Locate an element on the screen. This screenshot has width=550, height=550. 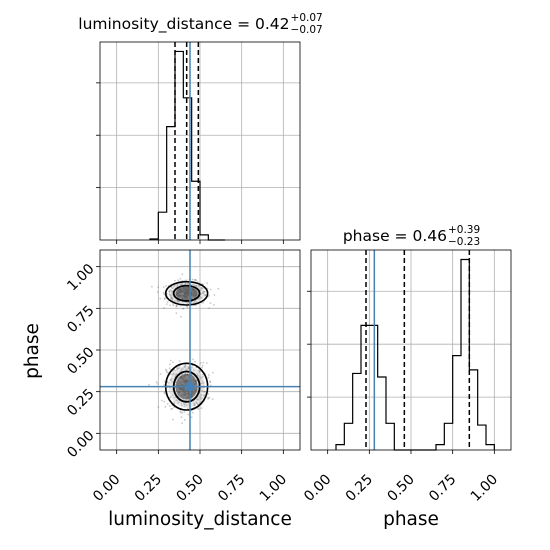
x-tick-label: 0.75 is located at coordinates (442, 488).